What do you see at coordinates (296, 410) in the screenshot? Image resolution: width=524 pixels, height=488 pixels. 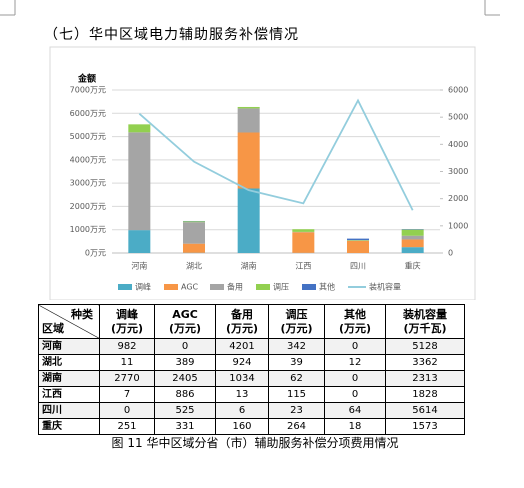 I see `table-cell: 23` at bounding box center [296, 410].